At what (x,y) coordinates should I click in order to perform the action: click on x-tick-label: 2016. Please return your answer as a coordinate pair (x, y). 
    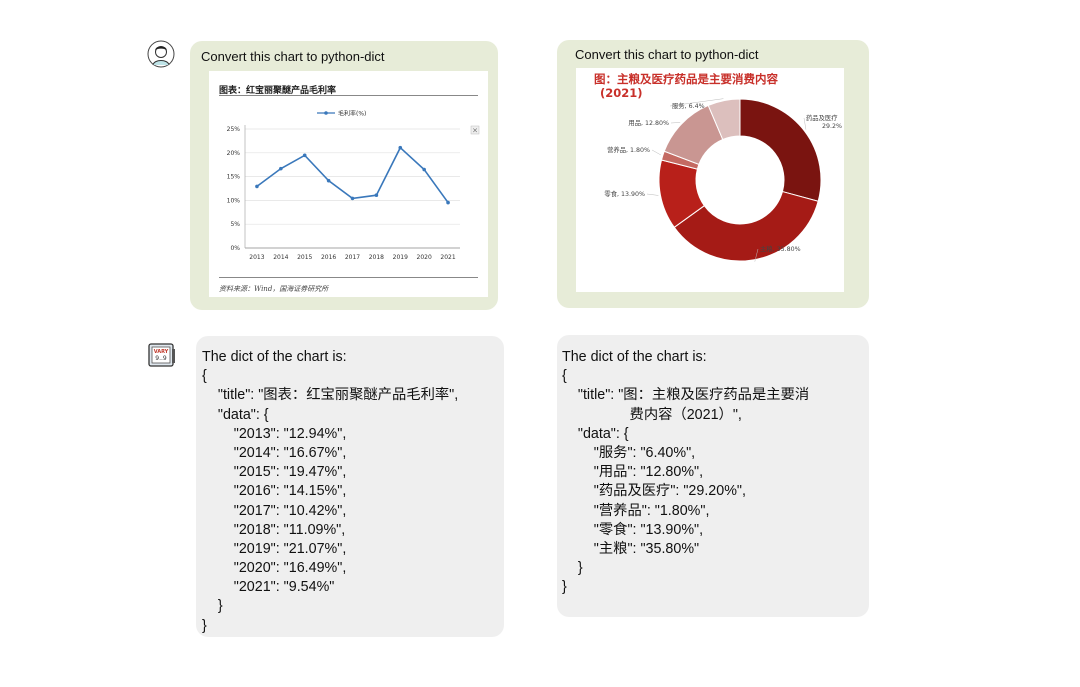
    Looking at the image, I should click on (328, 257).